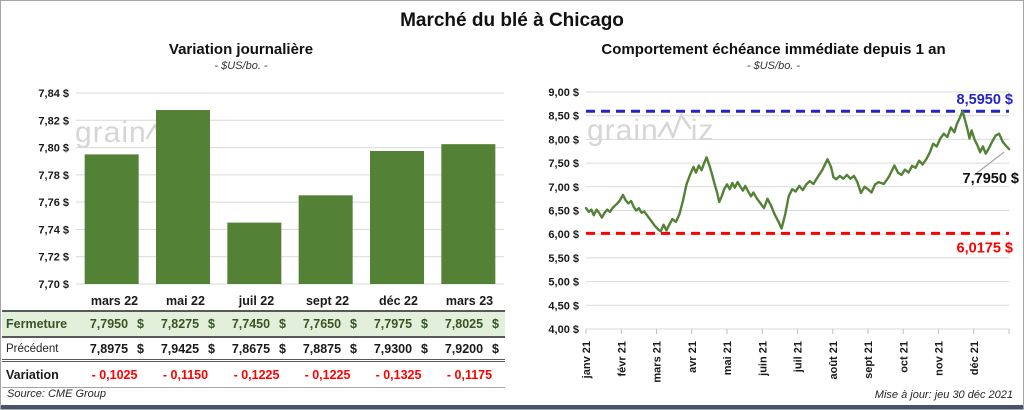 Image resolution: width=1024 pixels, height=410 pixels. Describe the element at coordinates (563, 188) in the screenshot. I see `y-tick-label: 7,00 $` at that location.